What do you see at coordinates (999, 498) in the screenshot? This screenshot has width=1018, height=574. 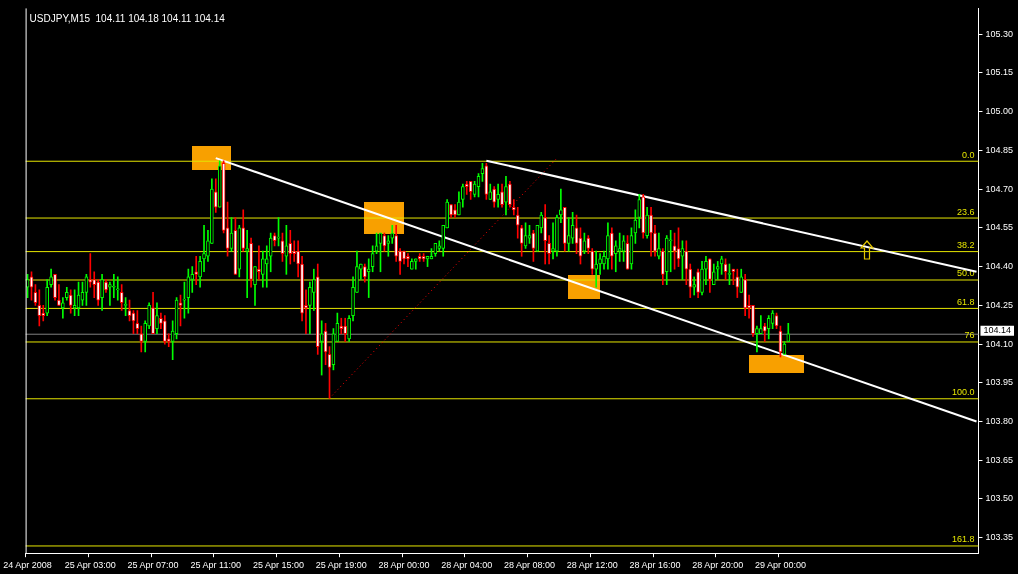 I see `y-tick-label: 103.50` at bounding box center [999, 498].